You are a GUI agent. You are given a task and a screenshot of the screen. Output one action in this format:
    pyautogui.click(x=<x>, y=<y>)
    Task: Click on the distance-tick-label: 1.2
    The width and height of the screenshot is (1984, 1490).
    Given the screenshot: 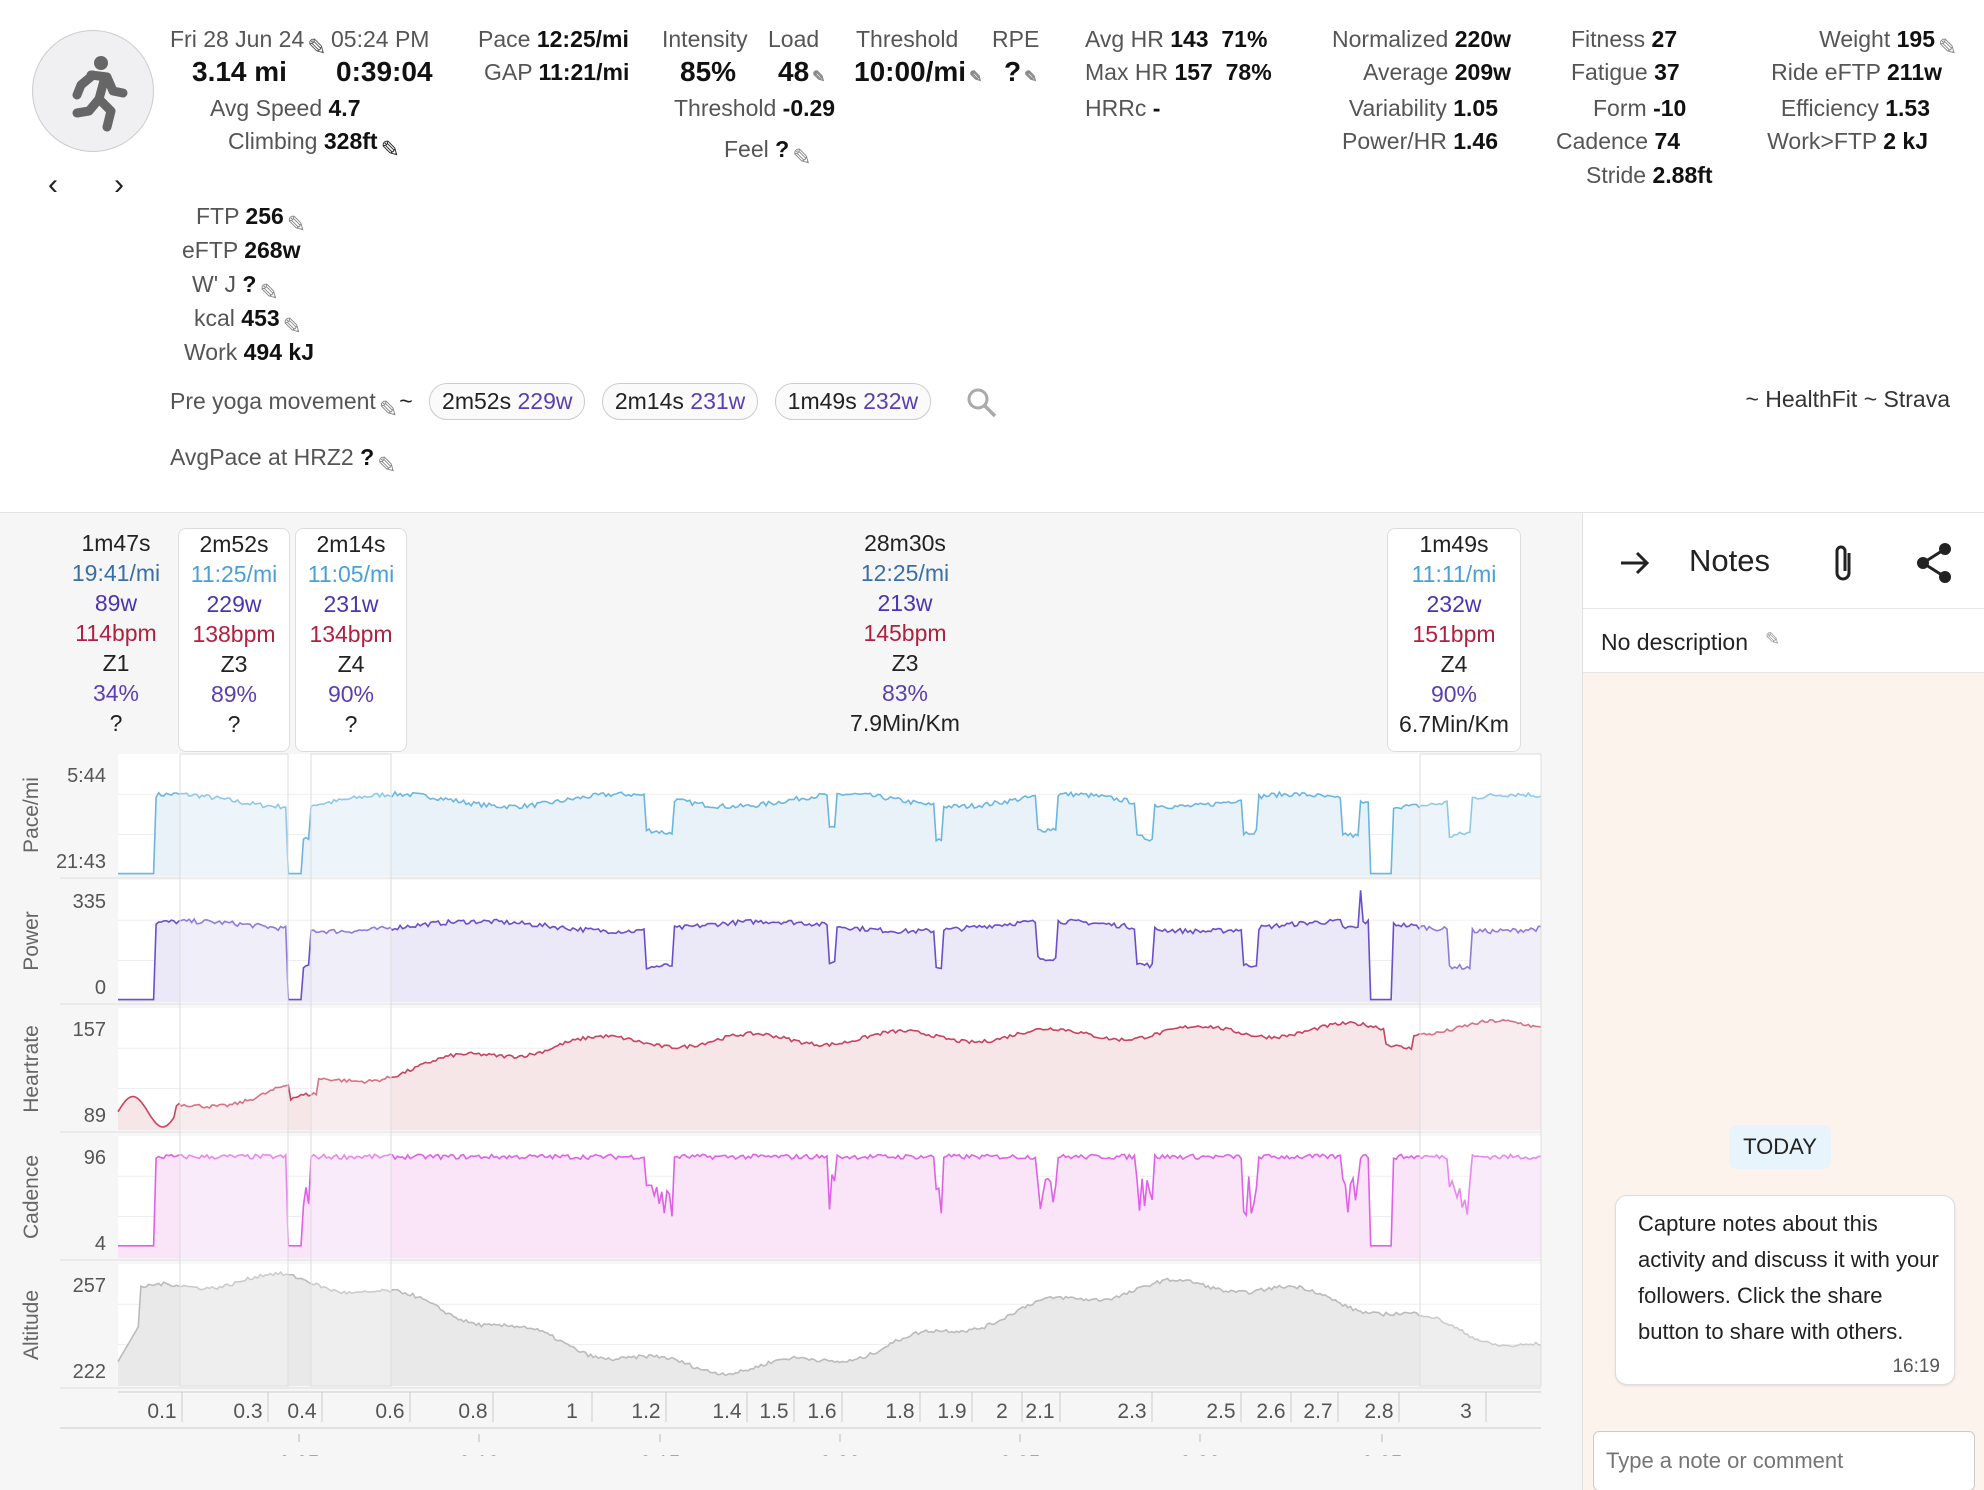 What is the action you would take?
    pyautogui.click(x=645, y=1411)
    